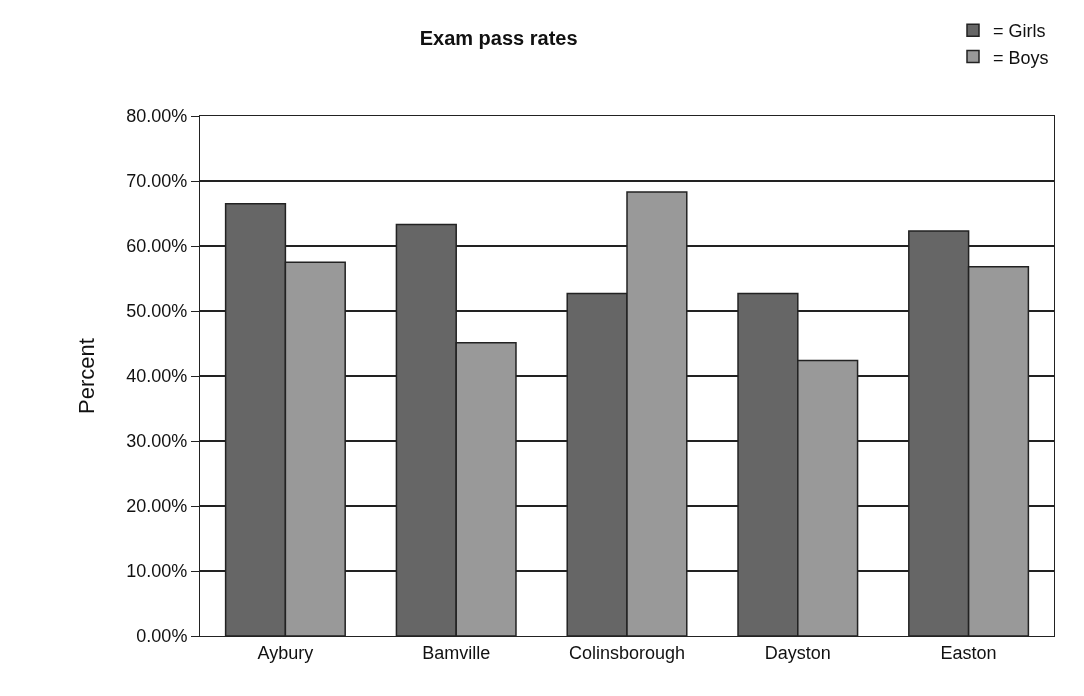  Describe the element at coordinates (157, 311) in the screenshot. I see `y-tick-label: 50.00%` at that location.